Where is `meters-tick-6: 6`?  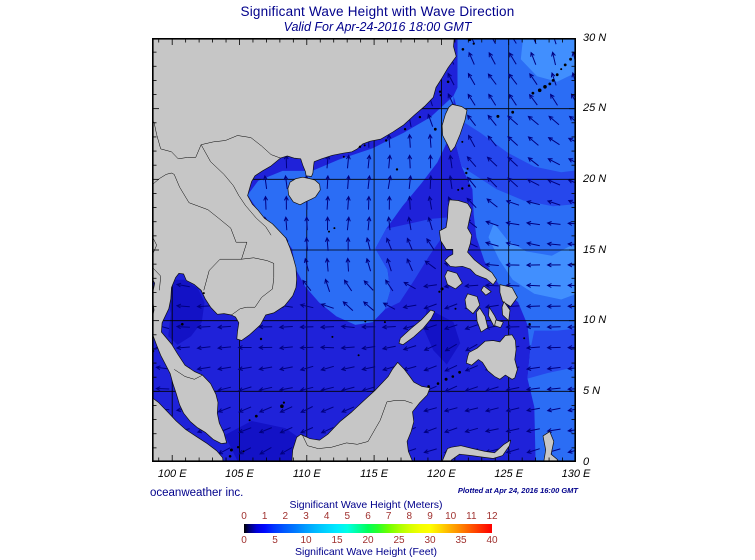 meters-tick-6: 6 is located at coordinates (368, 516).